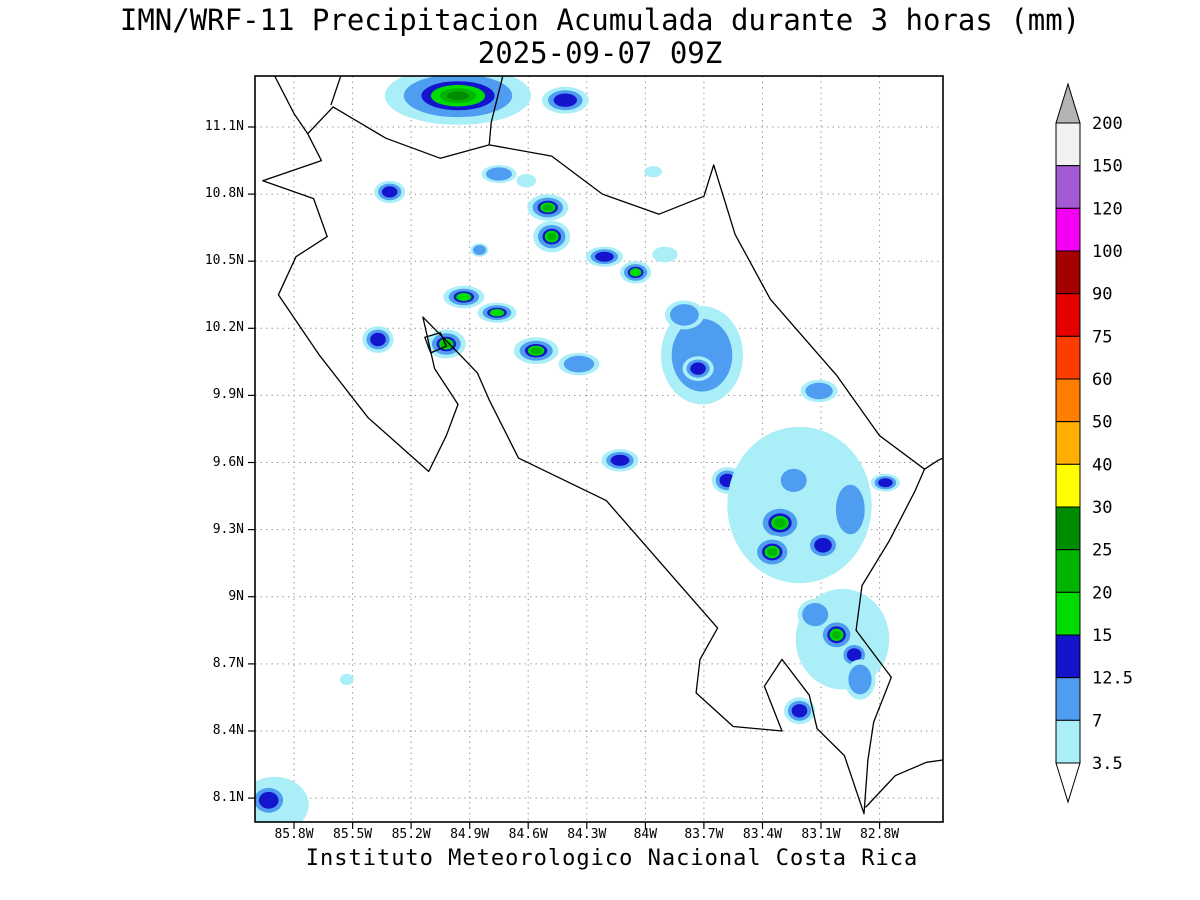 The height and width of the screenshot is (900, 1200). I want to click on lon-tick-label: 85.5W, so click(353, 834).